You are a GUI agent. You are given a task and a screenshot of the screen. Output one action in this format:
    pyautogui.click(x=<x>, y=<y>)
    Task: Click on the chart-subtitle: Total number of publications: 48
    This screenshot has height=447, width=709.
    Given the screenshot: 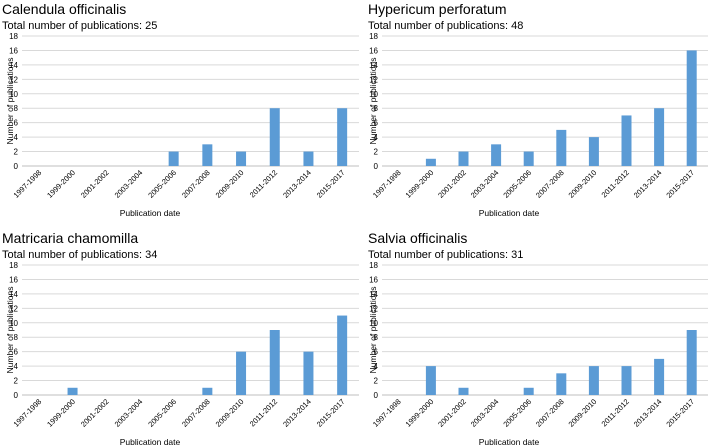 What is the action you would take?
    pyautogui.click(x=445, y=26)
    